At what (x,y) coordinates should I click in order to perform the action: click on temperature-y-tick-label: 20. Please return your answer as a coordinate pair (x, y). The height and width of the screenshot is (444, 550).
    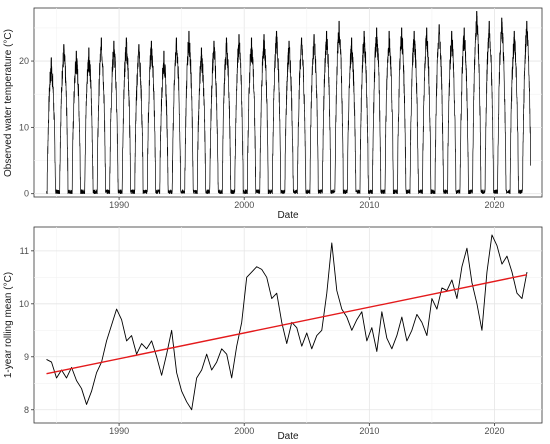
    Looking at the image, I should click on (24, 61).